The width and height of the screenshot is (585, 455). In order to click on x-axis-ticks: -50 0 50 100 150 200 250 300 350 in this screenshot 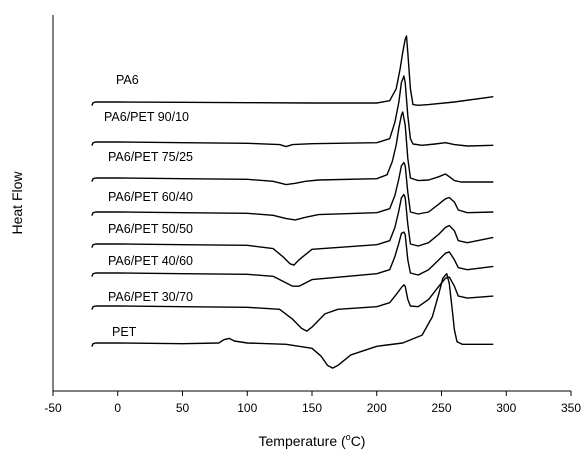, I will do `click(312, 403)`.